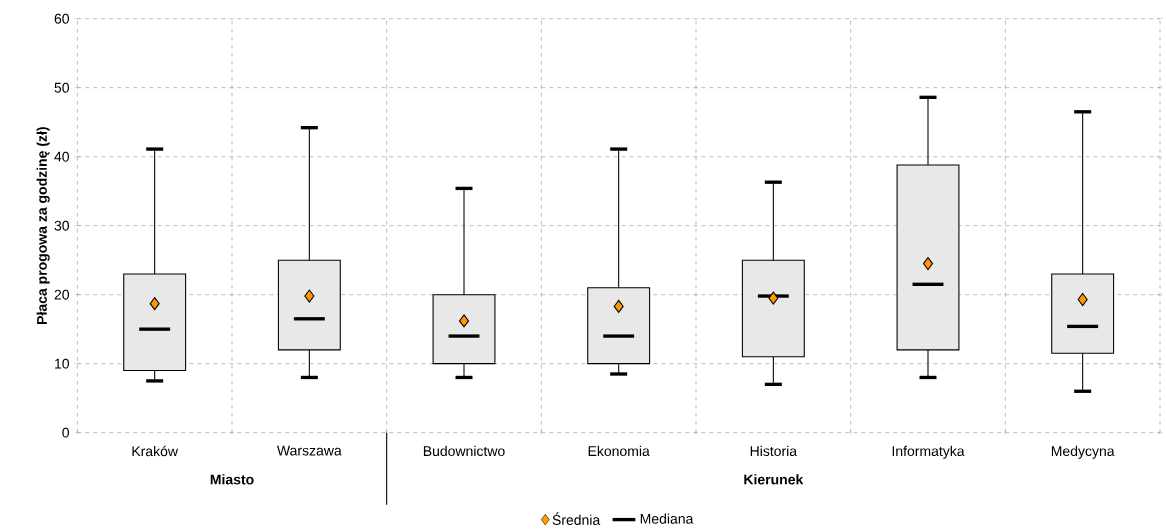 Image resolution: width=1166 pixels, height=531 pixels. Describe the element at coordinates (155, 451) in the screenshot. I see `x-tick-label: Kraków` at that location.